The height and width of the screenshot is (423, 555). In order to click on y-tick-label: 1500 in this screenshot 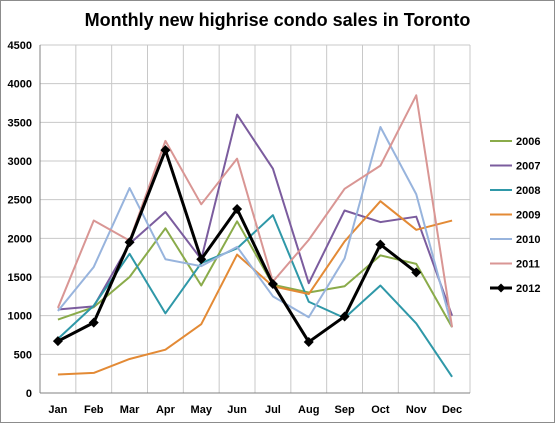, I will do `click(20, 278)`.